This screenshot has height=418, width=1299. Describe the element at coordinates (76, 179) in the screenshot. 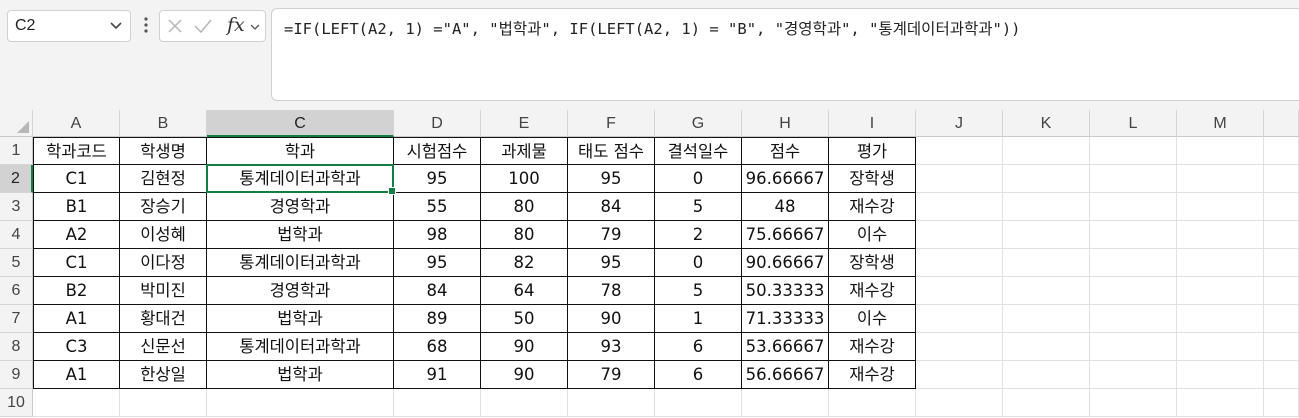

I see `cell-A2: C1` at that location.